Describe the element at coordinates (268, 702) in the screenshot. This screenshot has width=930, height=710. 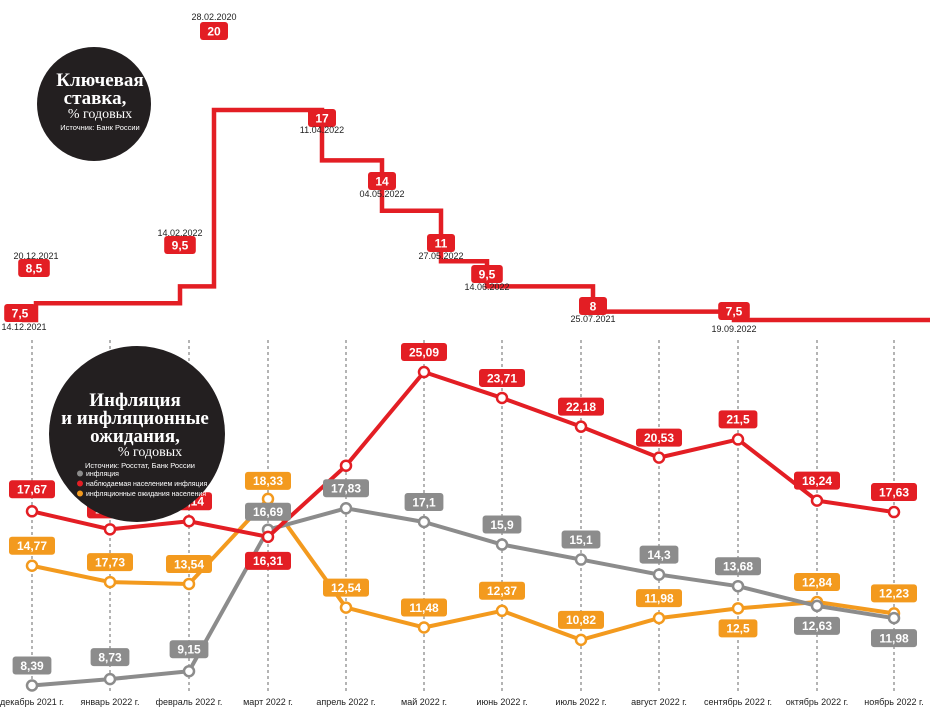
I see `category-label: март 2022 г.` at that location.